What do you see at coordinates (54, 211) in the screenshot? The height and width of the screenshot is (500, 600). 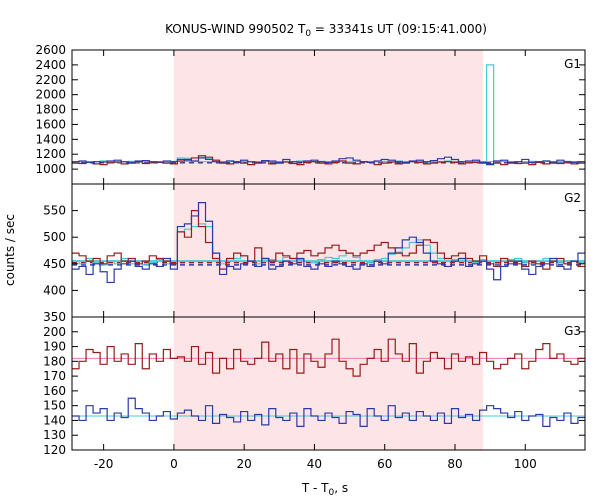 I see `y-tick-label-g2: 550` at bounding box center [54, 211].